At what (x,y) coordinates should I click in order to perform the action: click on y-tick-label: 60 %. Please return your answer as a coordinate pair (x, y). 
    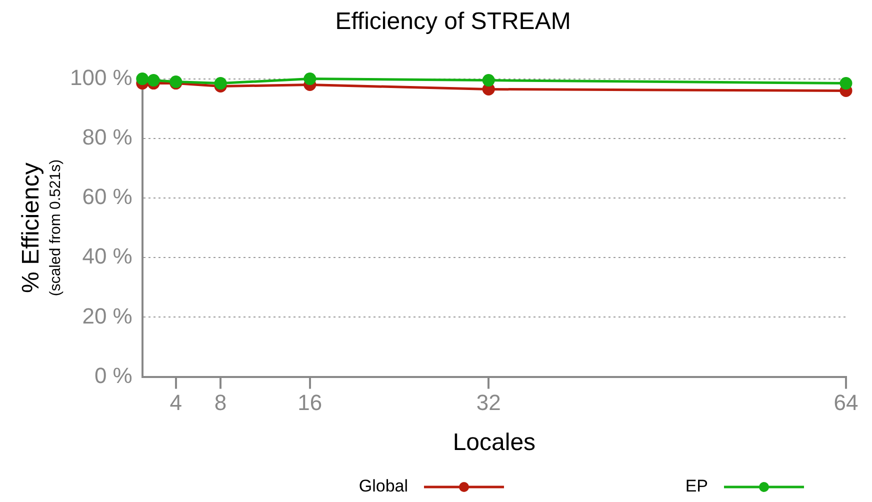
    Looking at the image, I should click on (107, 197).